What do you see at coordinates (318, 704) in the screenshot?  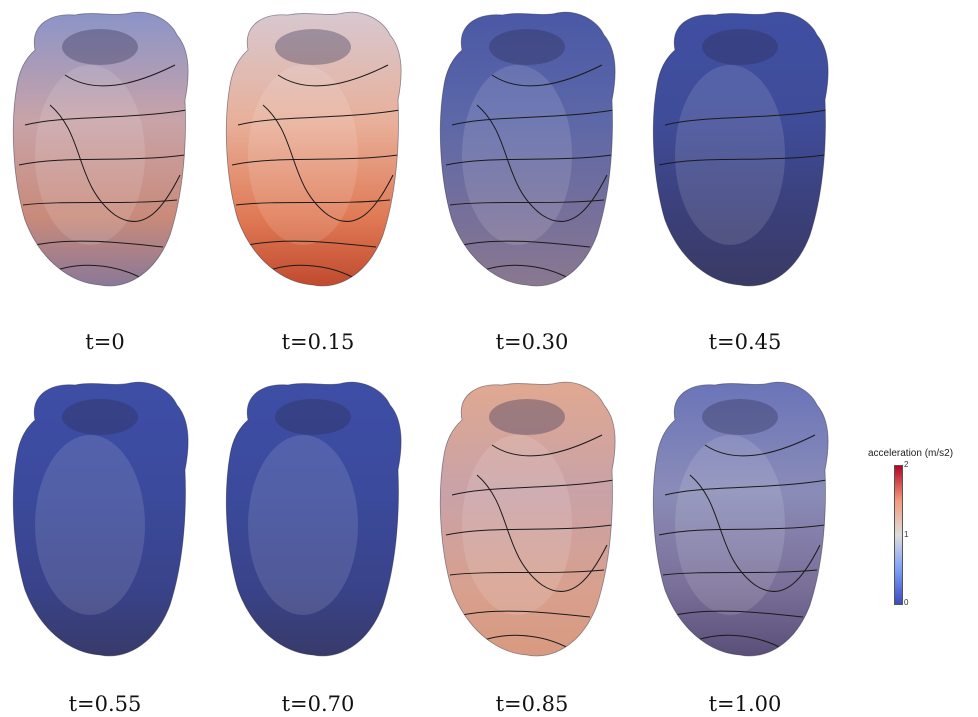 I see `time-label-6: t=0.70` at bounding box center [318, 704].